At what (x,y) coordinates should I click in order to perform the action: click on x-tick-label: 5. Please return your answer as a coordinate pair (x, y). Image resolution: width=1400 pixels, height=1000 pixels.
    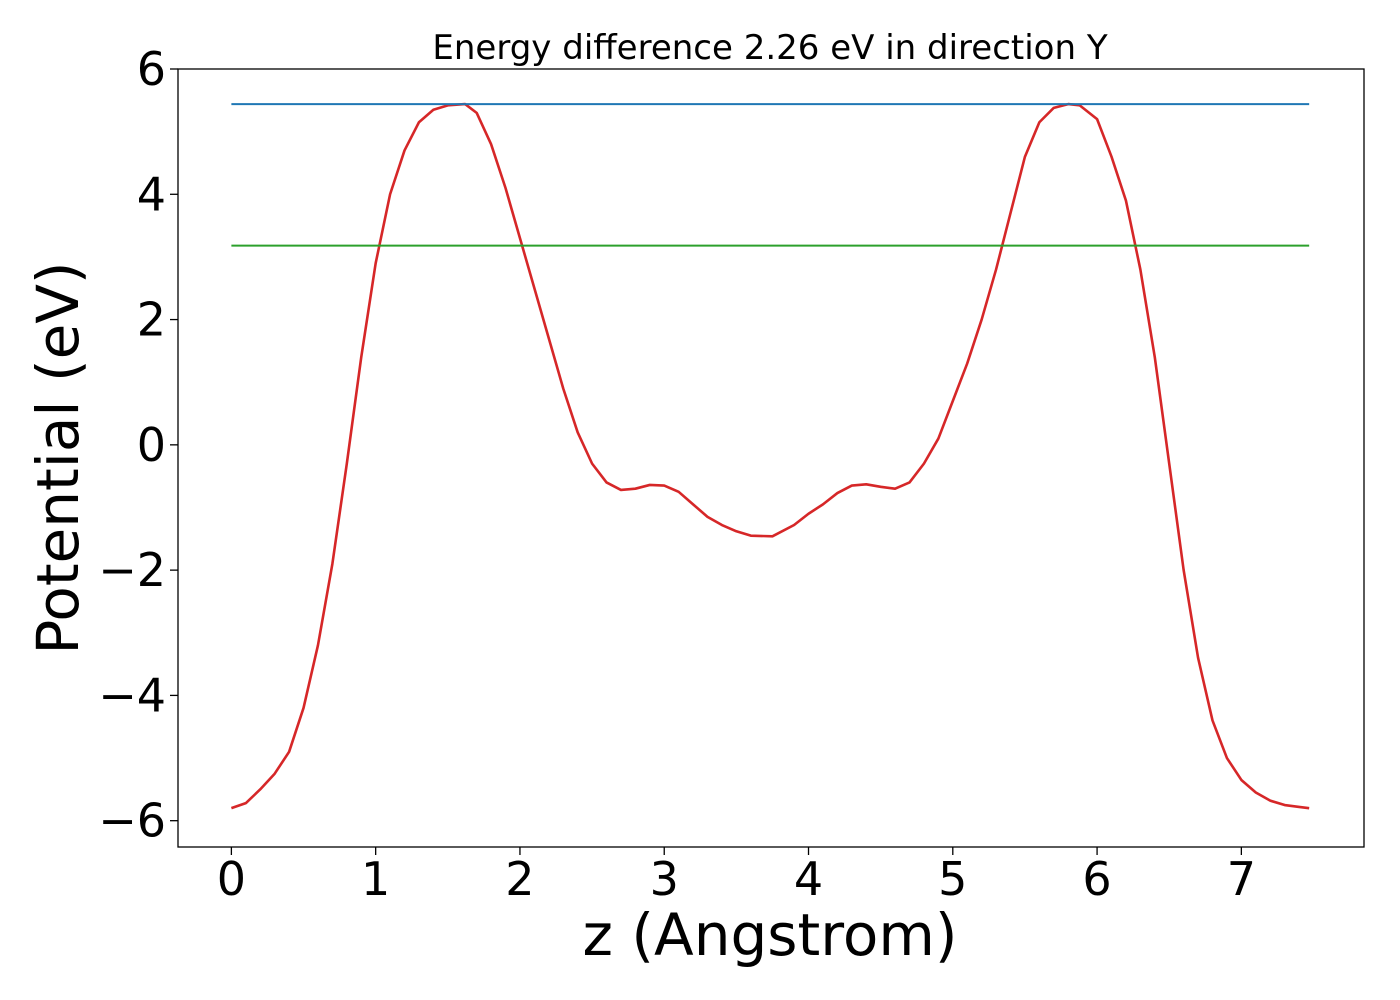
    Looking at the image, I should click on (952, 879).